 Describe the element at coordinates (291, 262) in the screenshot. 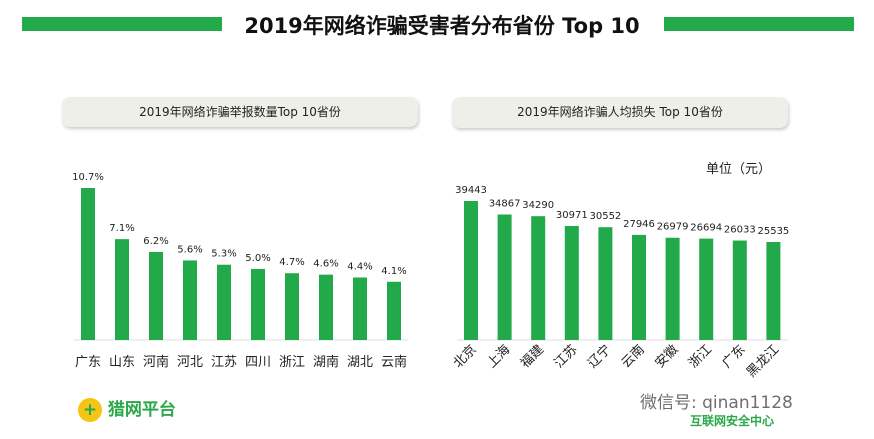

I see `data-label: 4.7%` at that location.